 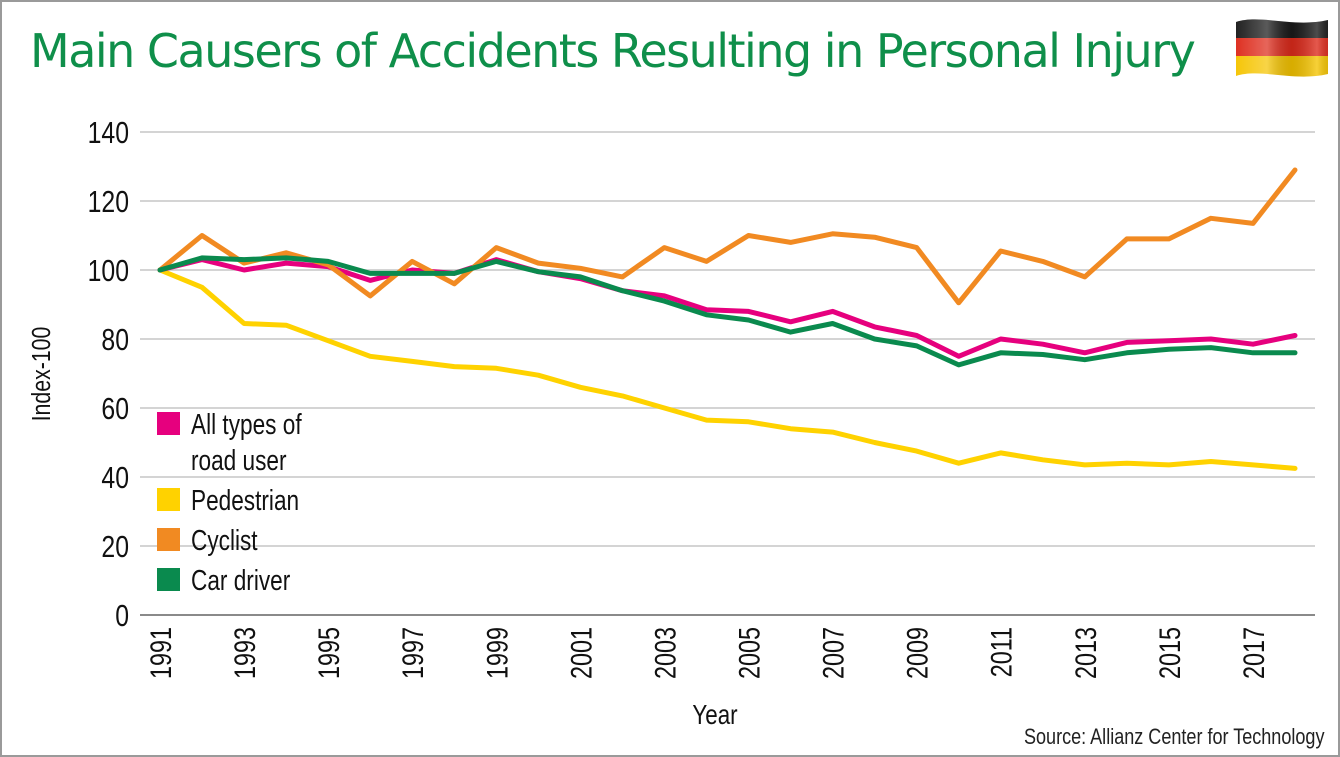 What do you see at coordinates (1282, 48) in the screenshot?
I see `germany-flag-icon` at bounding box center [1282, 48].